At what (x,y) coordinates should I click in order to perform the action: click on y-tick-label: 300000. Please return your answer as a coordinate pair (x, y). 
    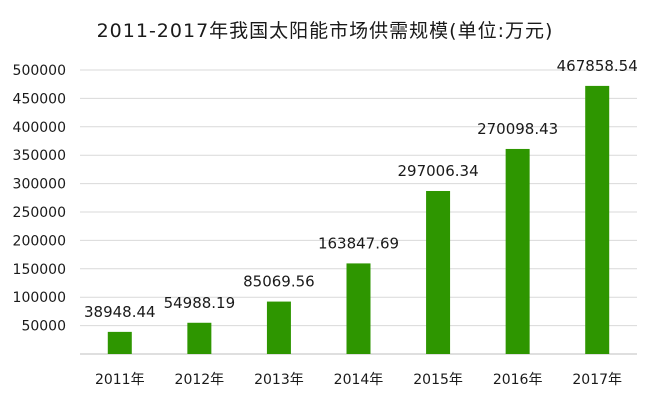
    Looking at the image, I should click on (39, 185).